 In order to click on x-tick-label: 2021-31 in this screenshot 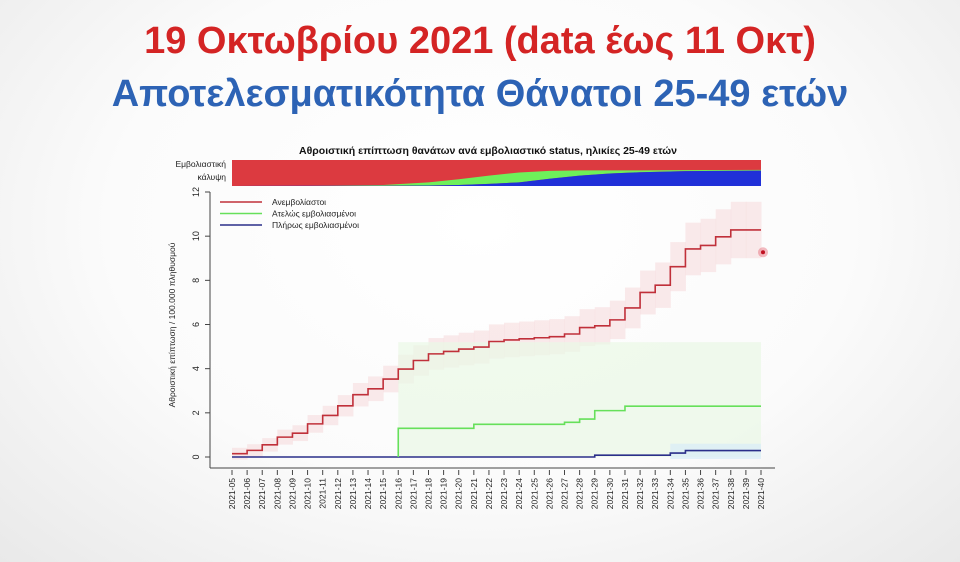, I will do `click(625, 493)`.